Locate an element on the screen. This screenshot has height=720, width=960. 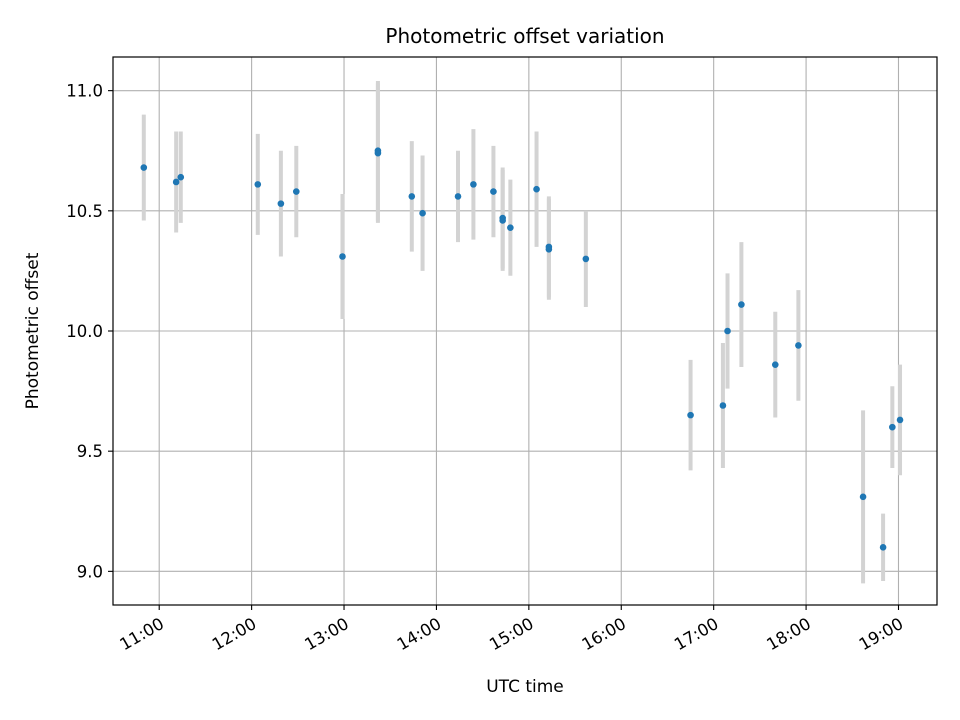
y-axis-ticks: 9.0 9.5 10.0 10.5 11.0 is located at coordinates (89, 331).